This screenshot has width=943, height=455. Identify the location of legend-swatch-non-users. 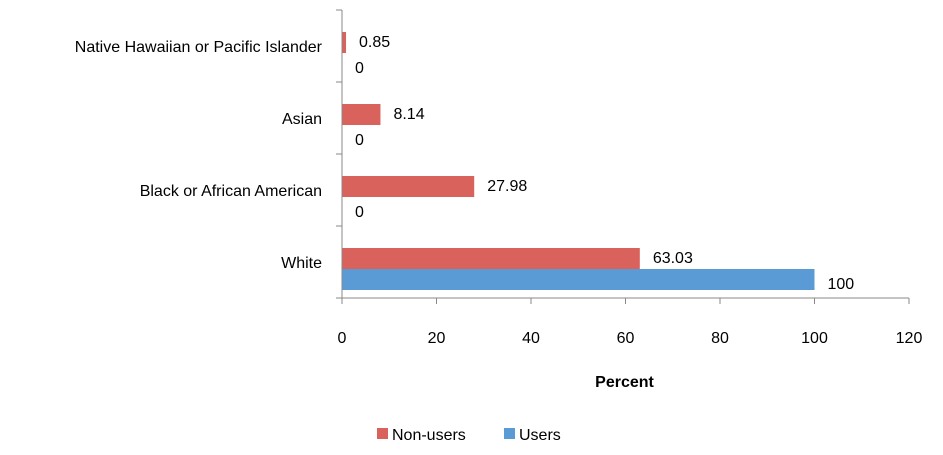
(382, 433).